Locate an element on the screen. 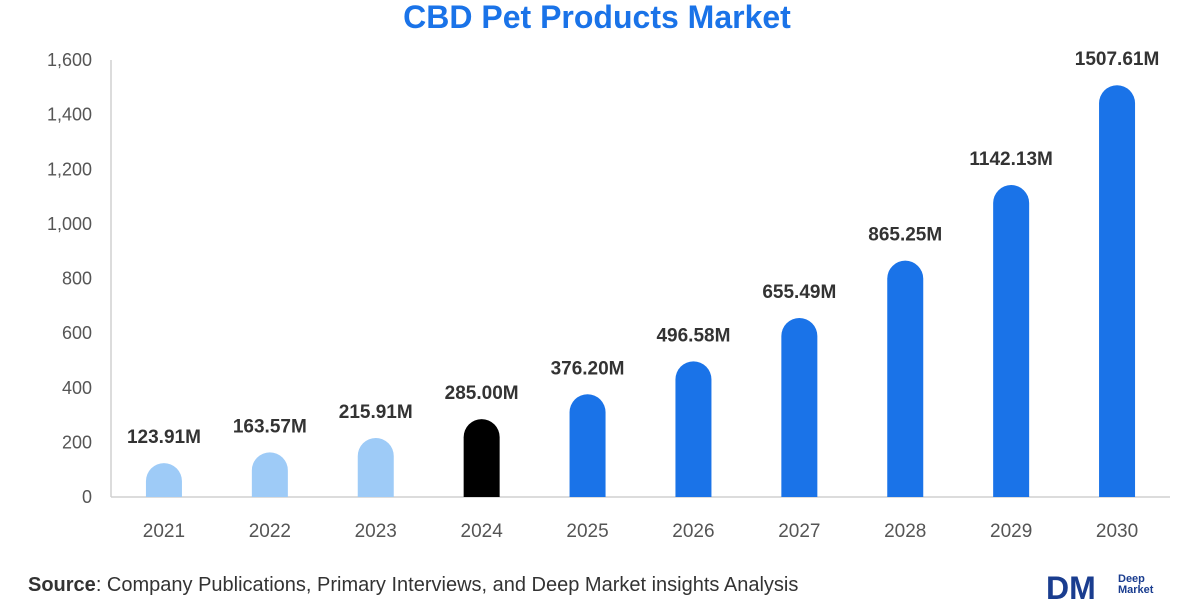 The width and height of the screenshot is (1200, 600). y-tick-label: 800 is located at coordinates (77, 279).